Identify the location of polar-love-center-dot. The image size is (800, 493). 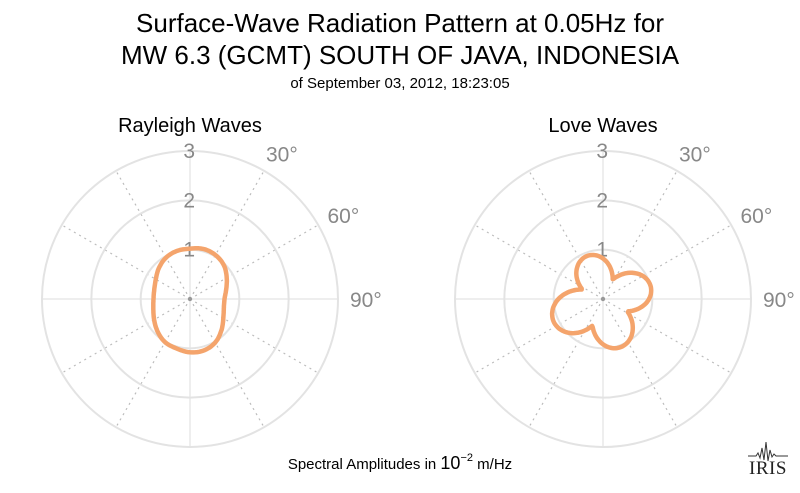
(603, 299).